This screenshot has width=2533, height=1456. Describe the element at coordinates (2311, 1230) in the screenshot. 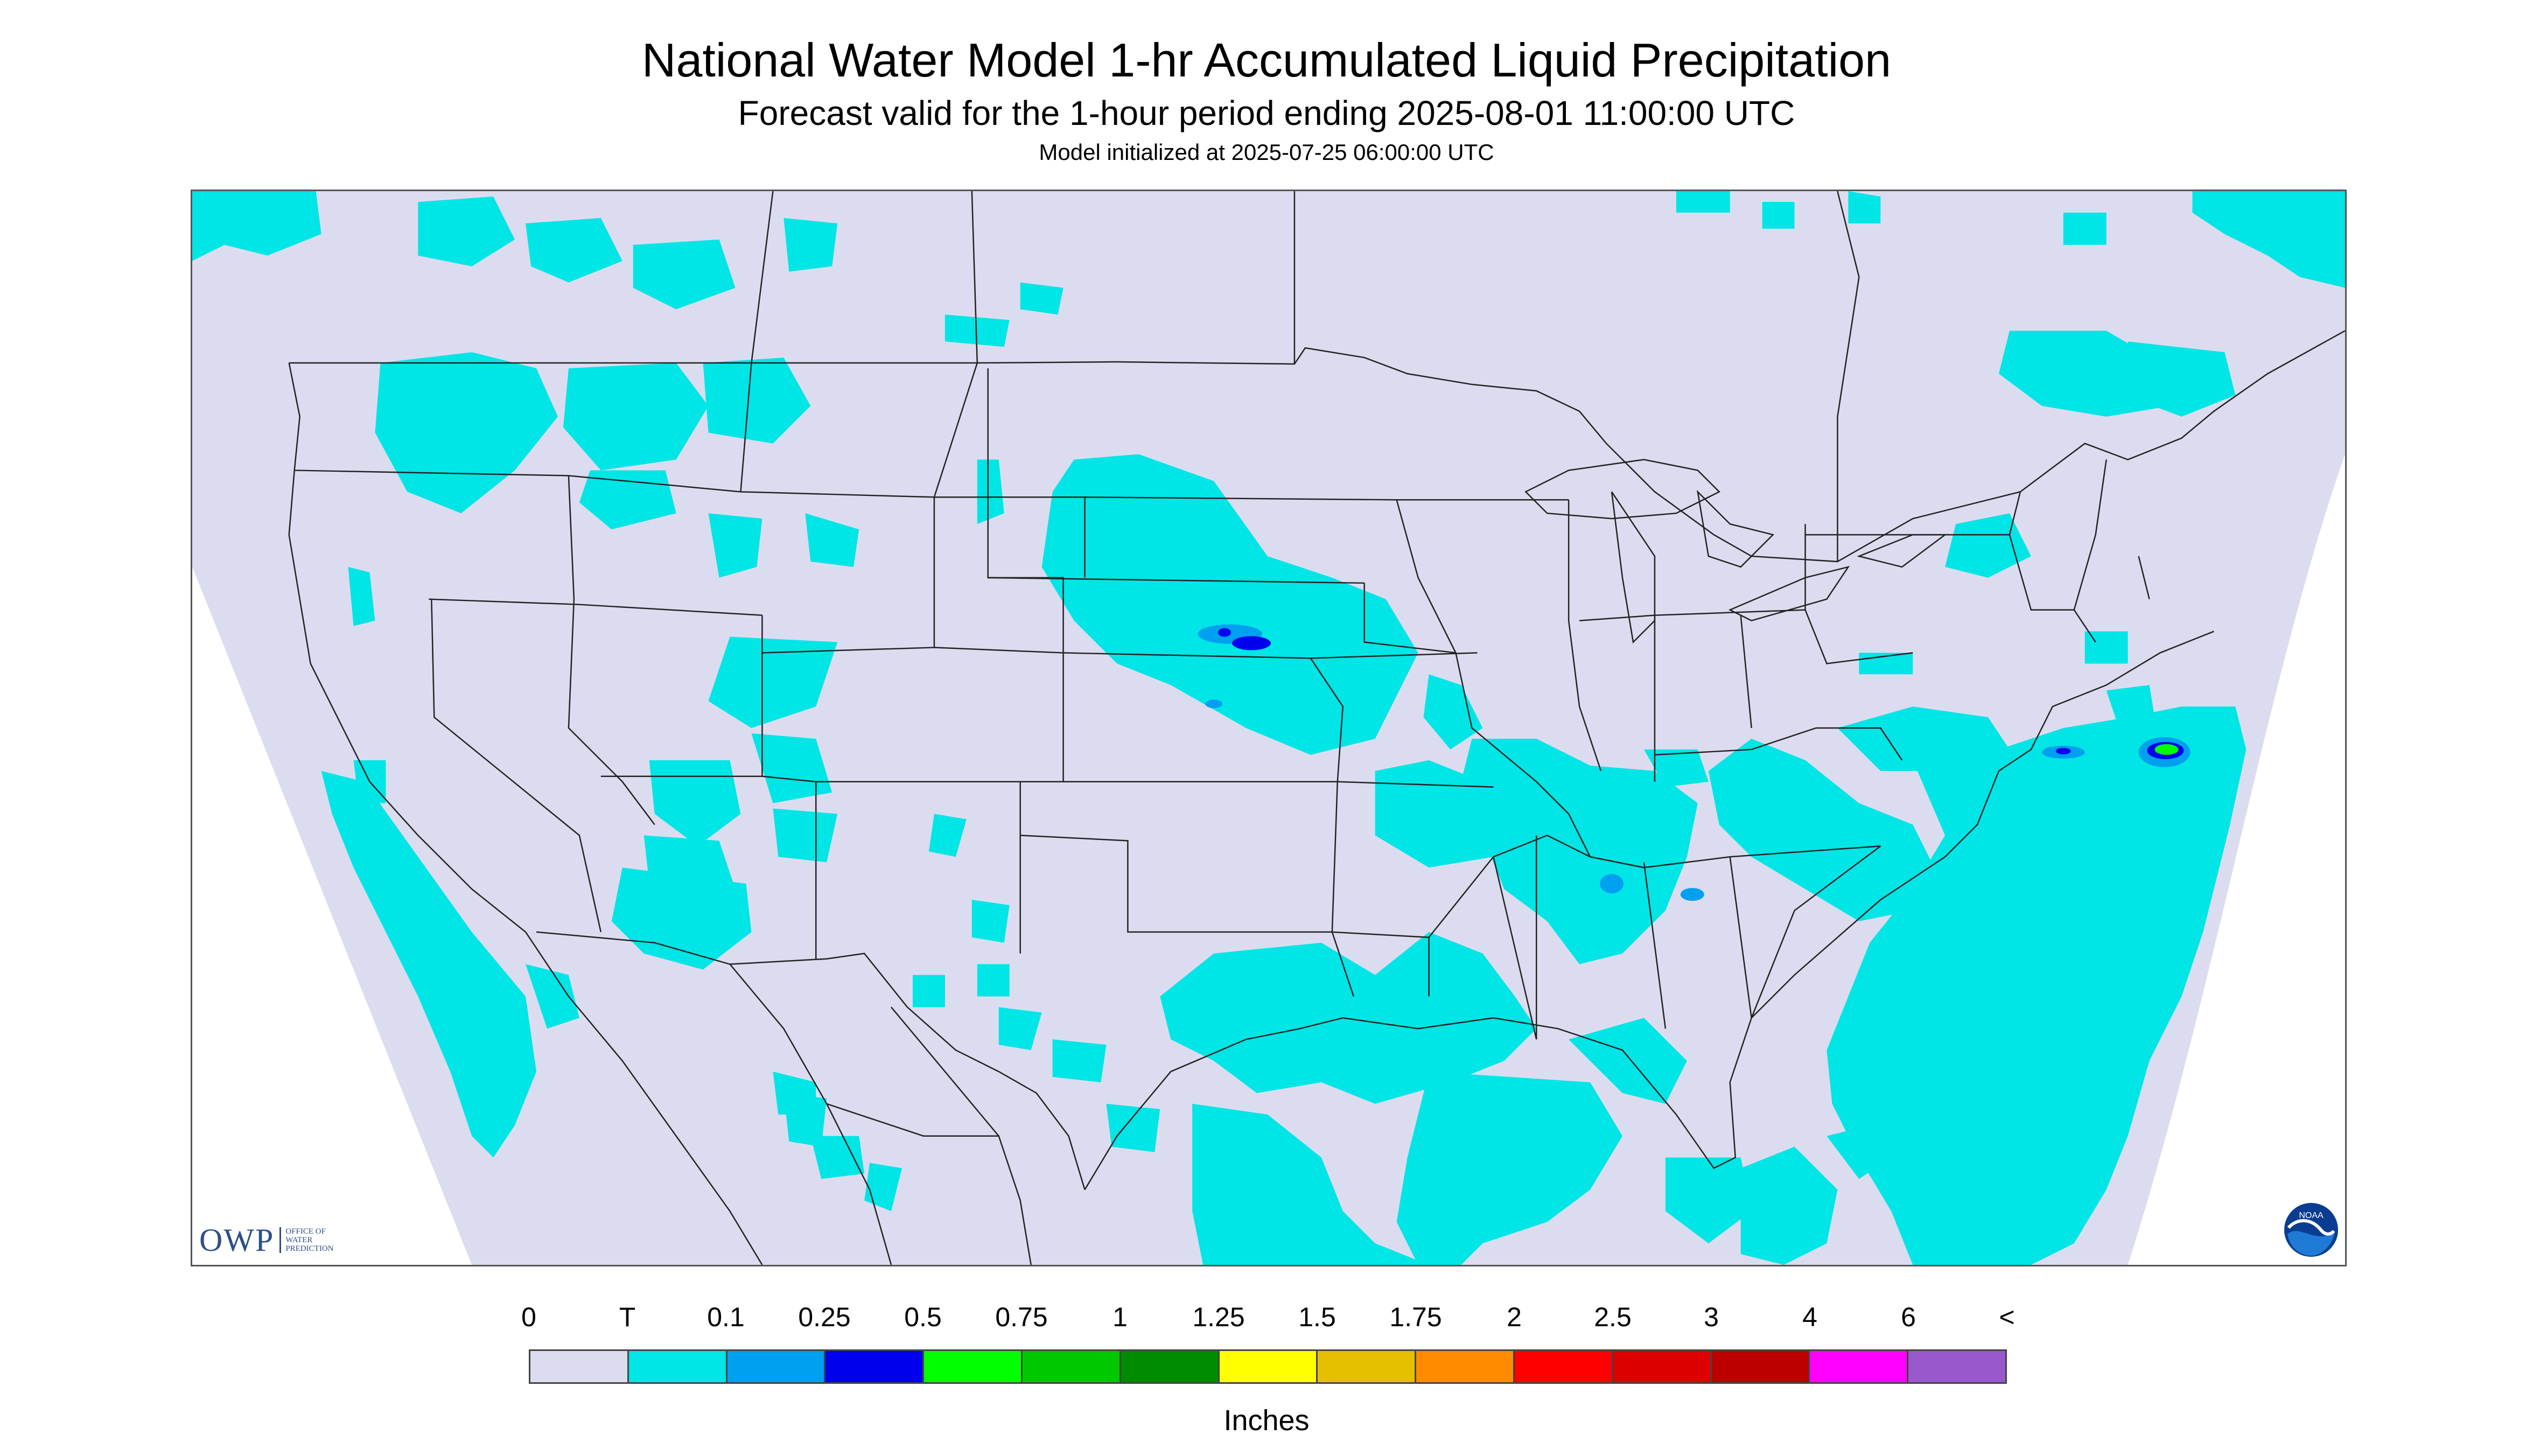

I see `noaa-logo-icon: NOAA` at that location.